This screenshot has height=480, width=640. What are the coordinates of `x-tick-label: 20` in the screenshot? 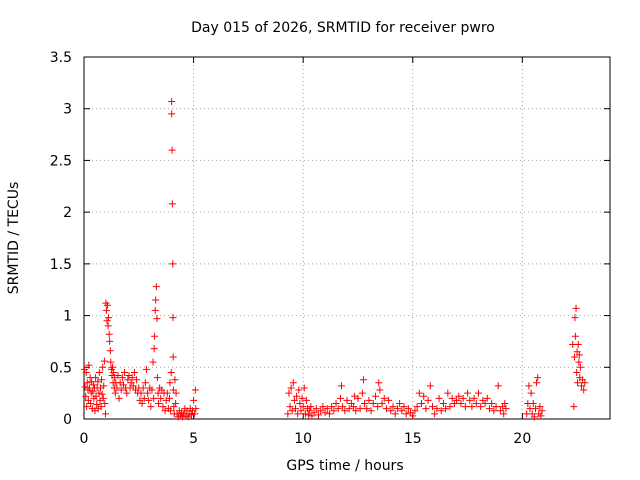 It's located at (522, 439).